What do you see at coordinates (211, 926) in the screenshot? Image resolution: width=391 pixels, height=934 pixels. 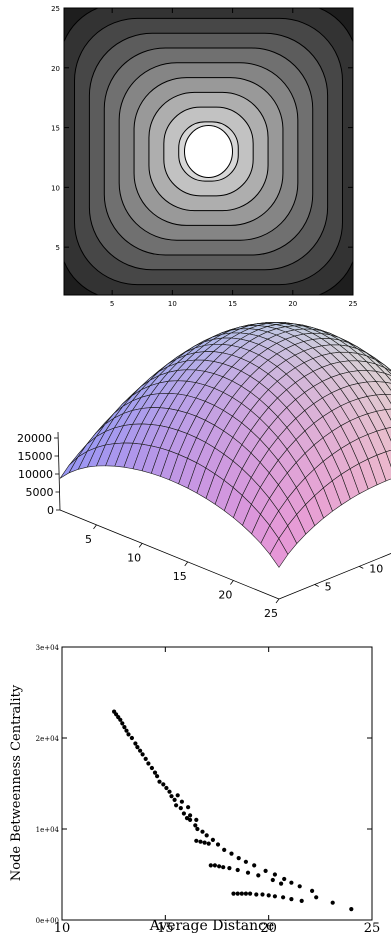 I see `scatter-x-label: Average Distance` at bounding box center [211, 926].